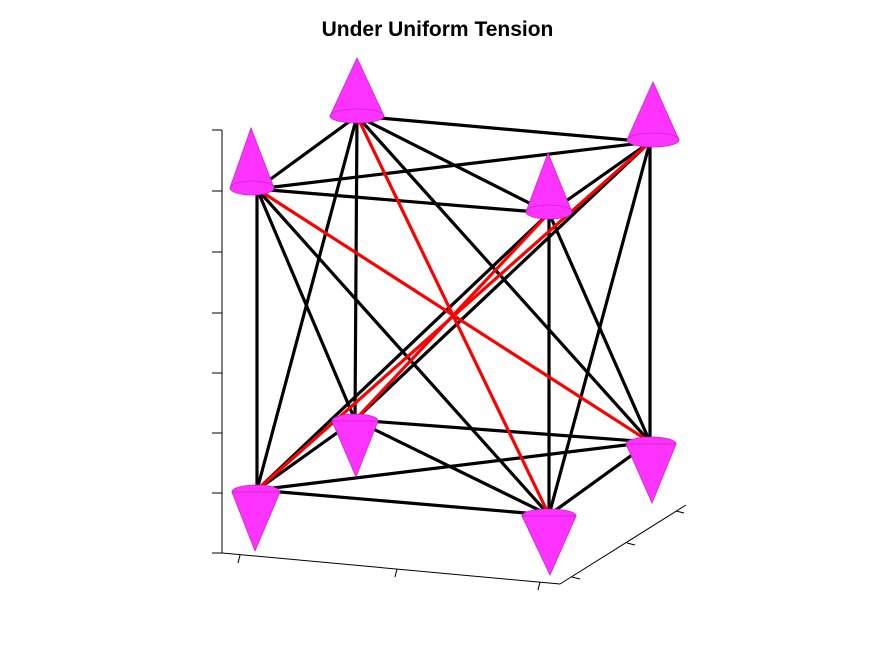 This screenshot has width=875, height=656. What do you see at coordinates (217, 341) in the screenshot?
I see `z-axis-ticks` at bounding box center [217, 341].